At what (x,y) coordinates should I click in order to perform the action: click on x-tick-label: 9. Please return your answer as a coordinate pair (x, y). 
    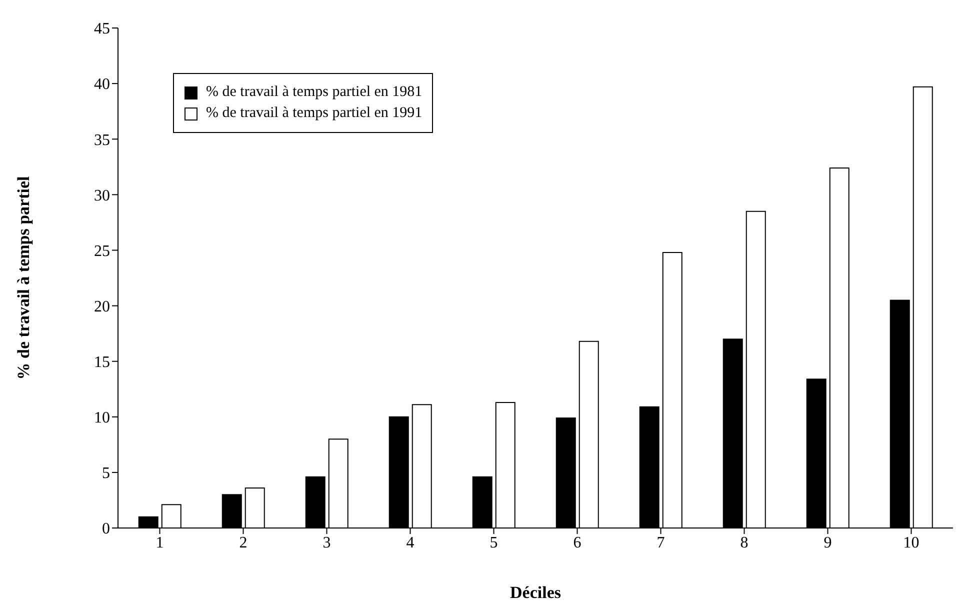
    Looking at the image, I should click on (828, 543).